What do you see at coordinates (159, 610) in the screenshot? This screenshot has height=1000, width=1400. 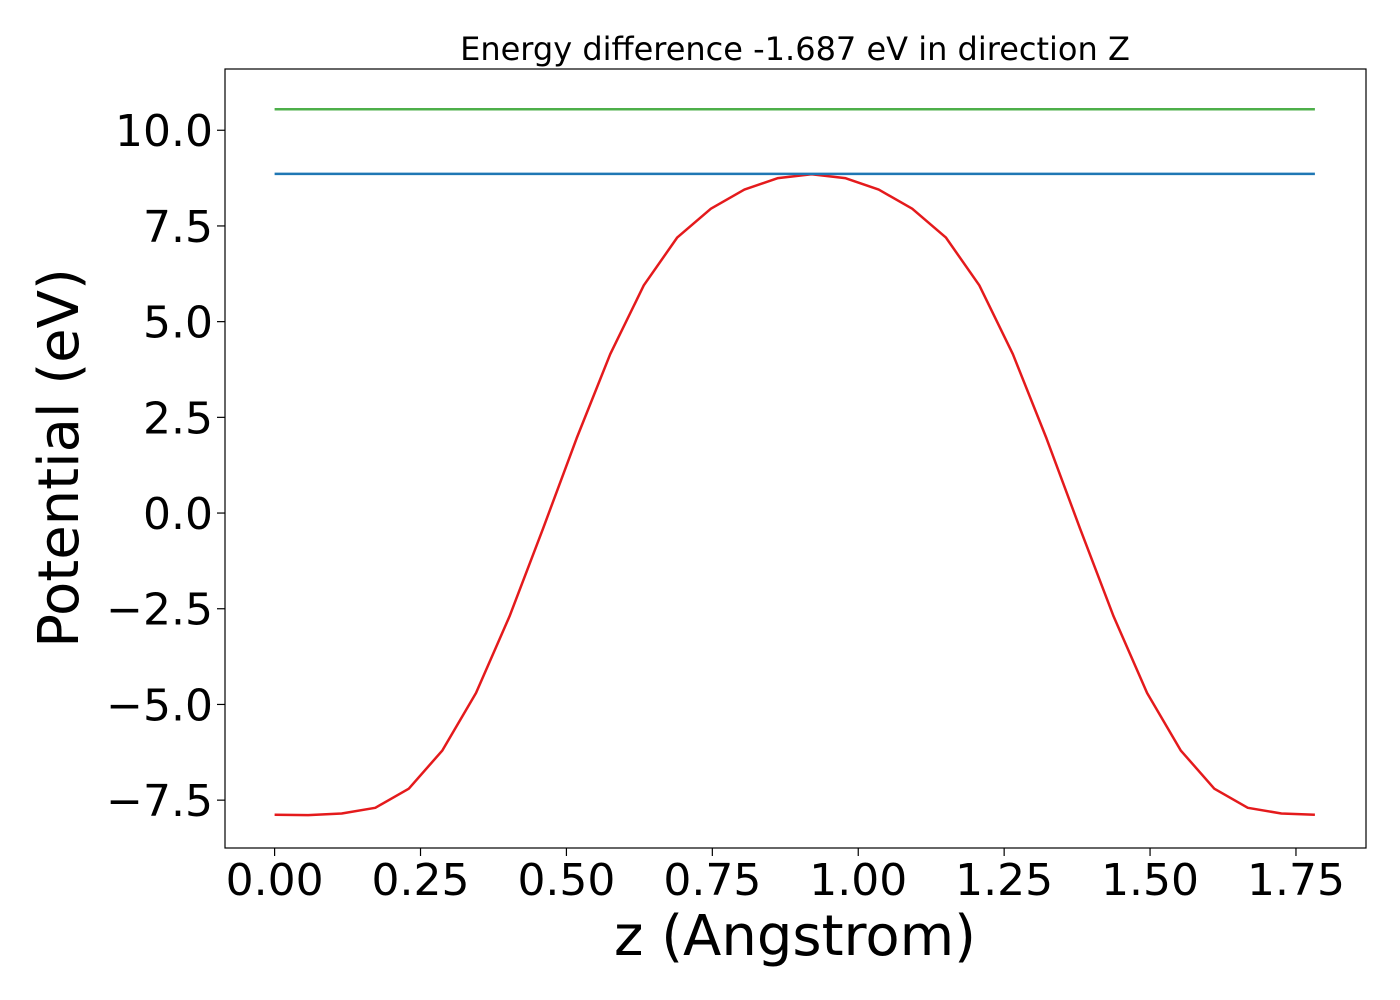 I see `y-tick-label: −2.5` at bounding box center [159, 610].